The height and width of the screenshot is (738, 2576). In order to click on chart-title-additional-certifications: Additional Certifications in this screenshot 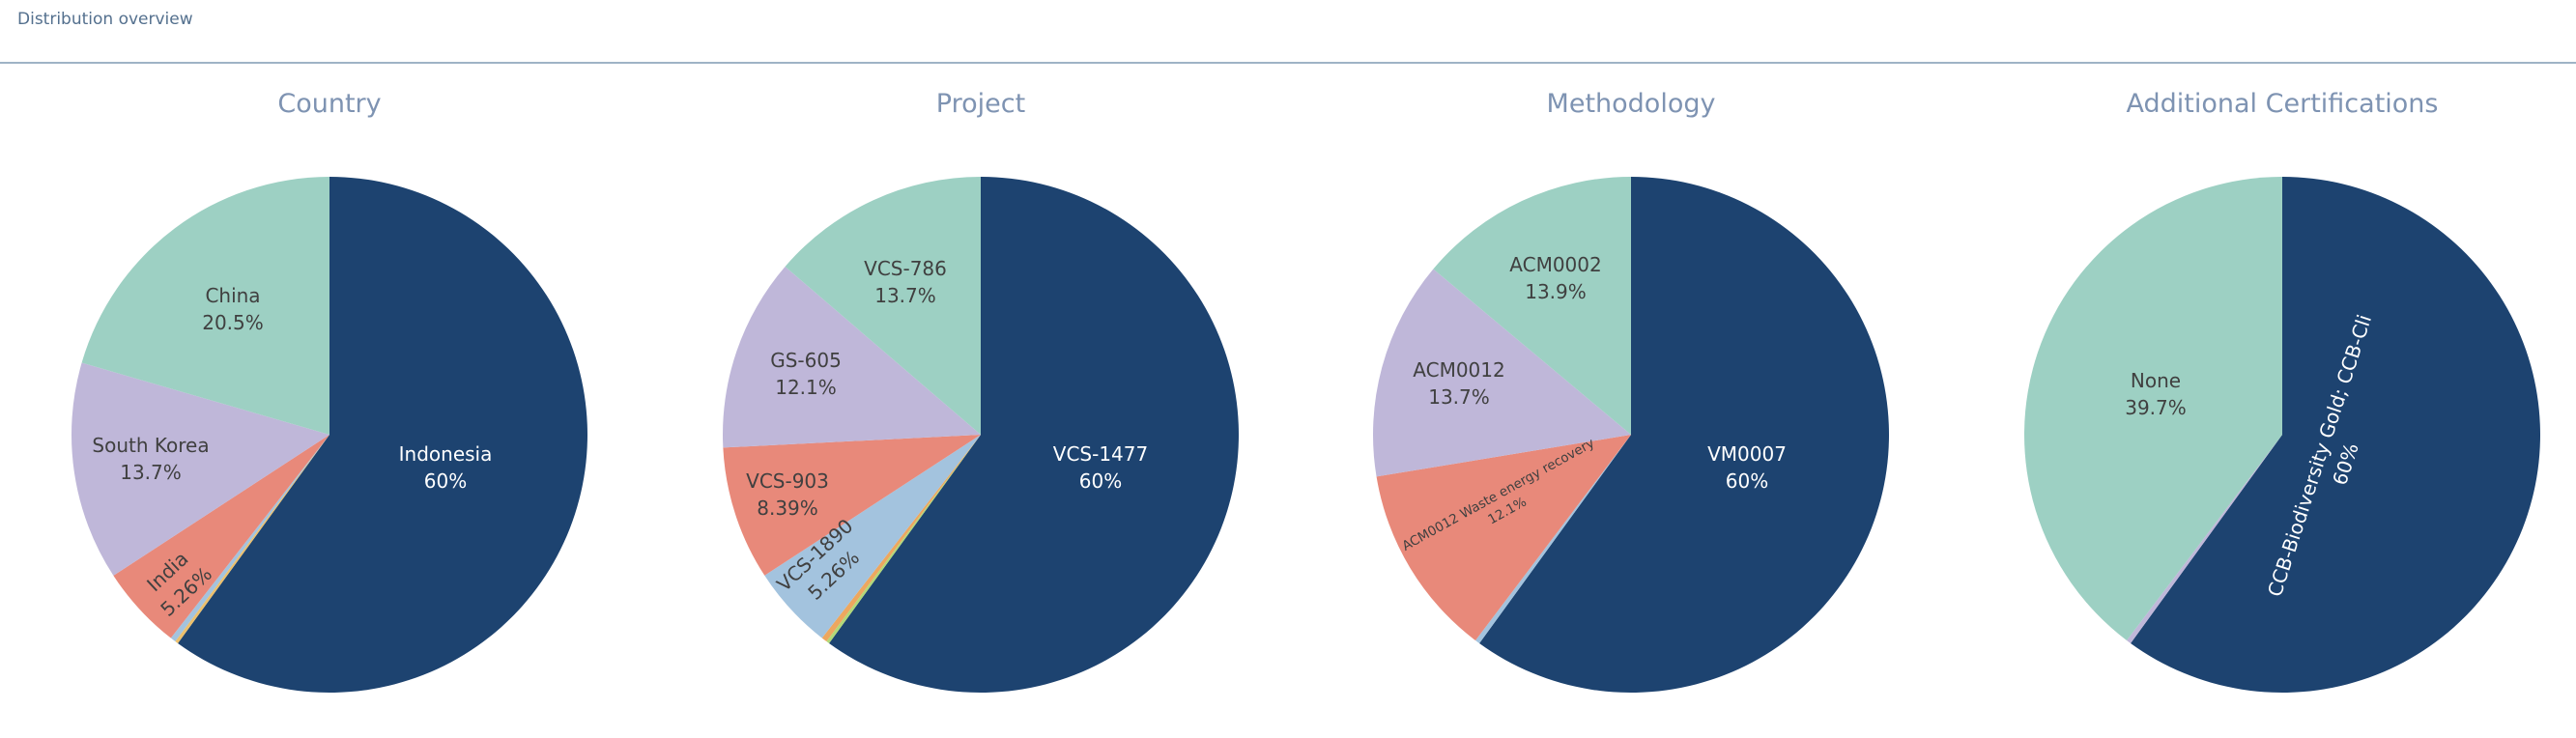, I will do `click(2282, 104)`.